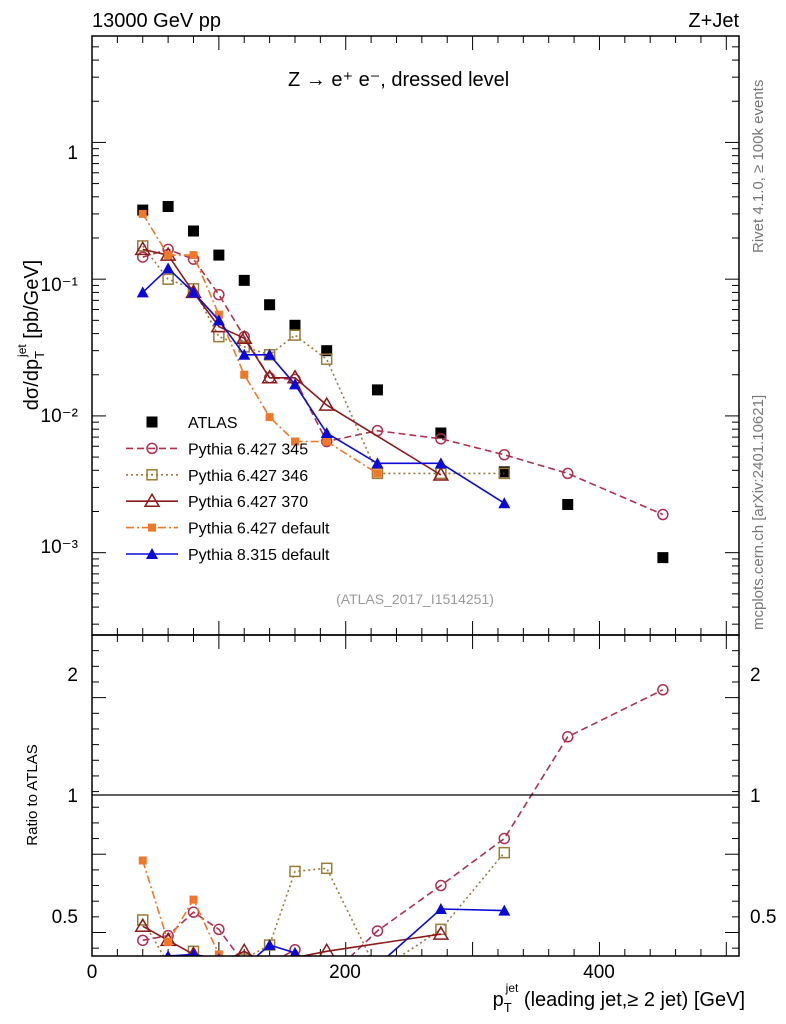  Describe the element at coordinates (248, 449) in the screenshot. I see `legend-label: Pythia 6.427 345` at that location.